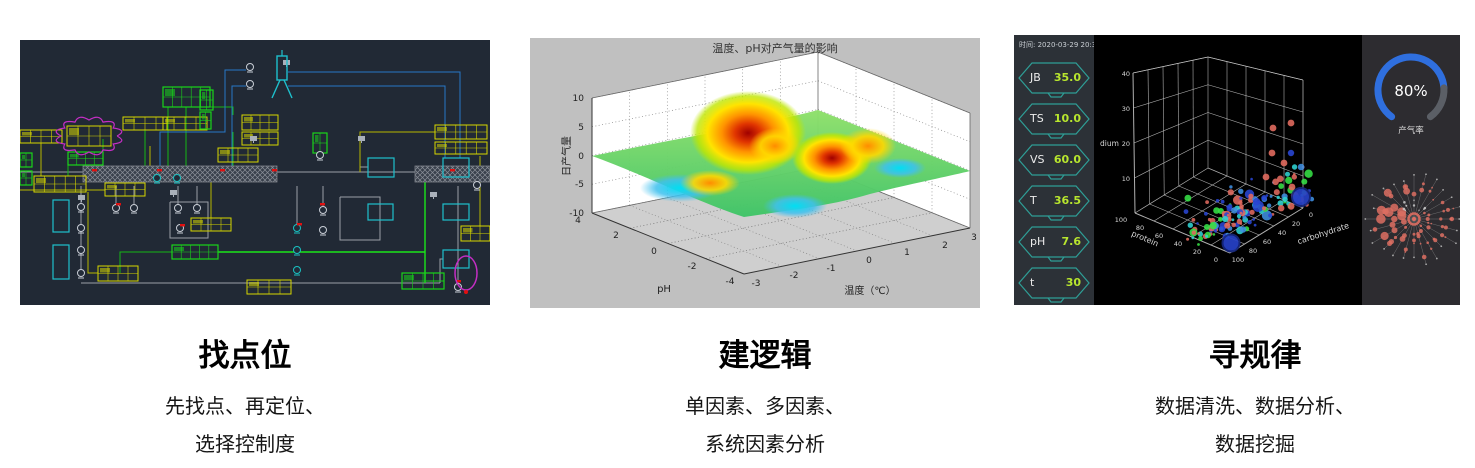  Describe the element at coordinates (1282, 233) in the screenshot. I see `scatter-ytick: 40` at that location.